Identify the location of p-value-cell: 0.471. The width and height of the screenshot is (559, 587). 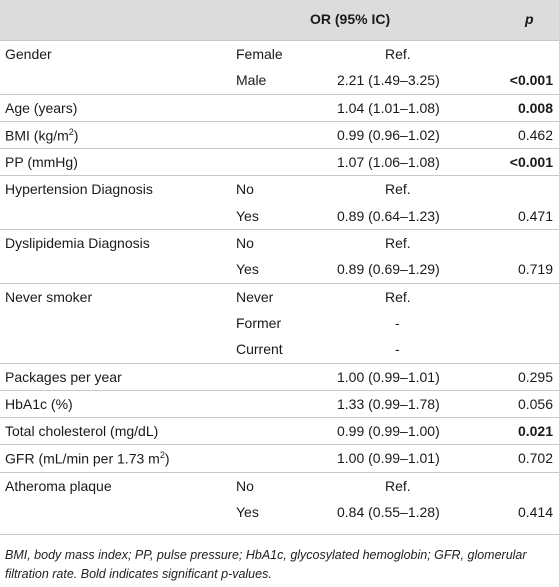
(535, 215).